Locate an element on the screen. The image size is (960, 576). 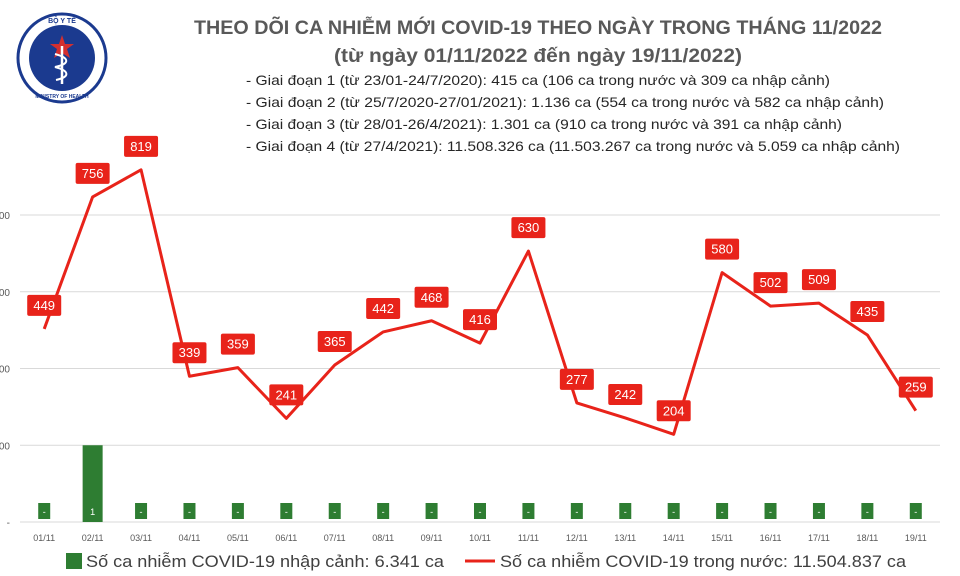
x-tick-label: 17/11 is located at coordinates (819, 538).